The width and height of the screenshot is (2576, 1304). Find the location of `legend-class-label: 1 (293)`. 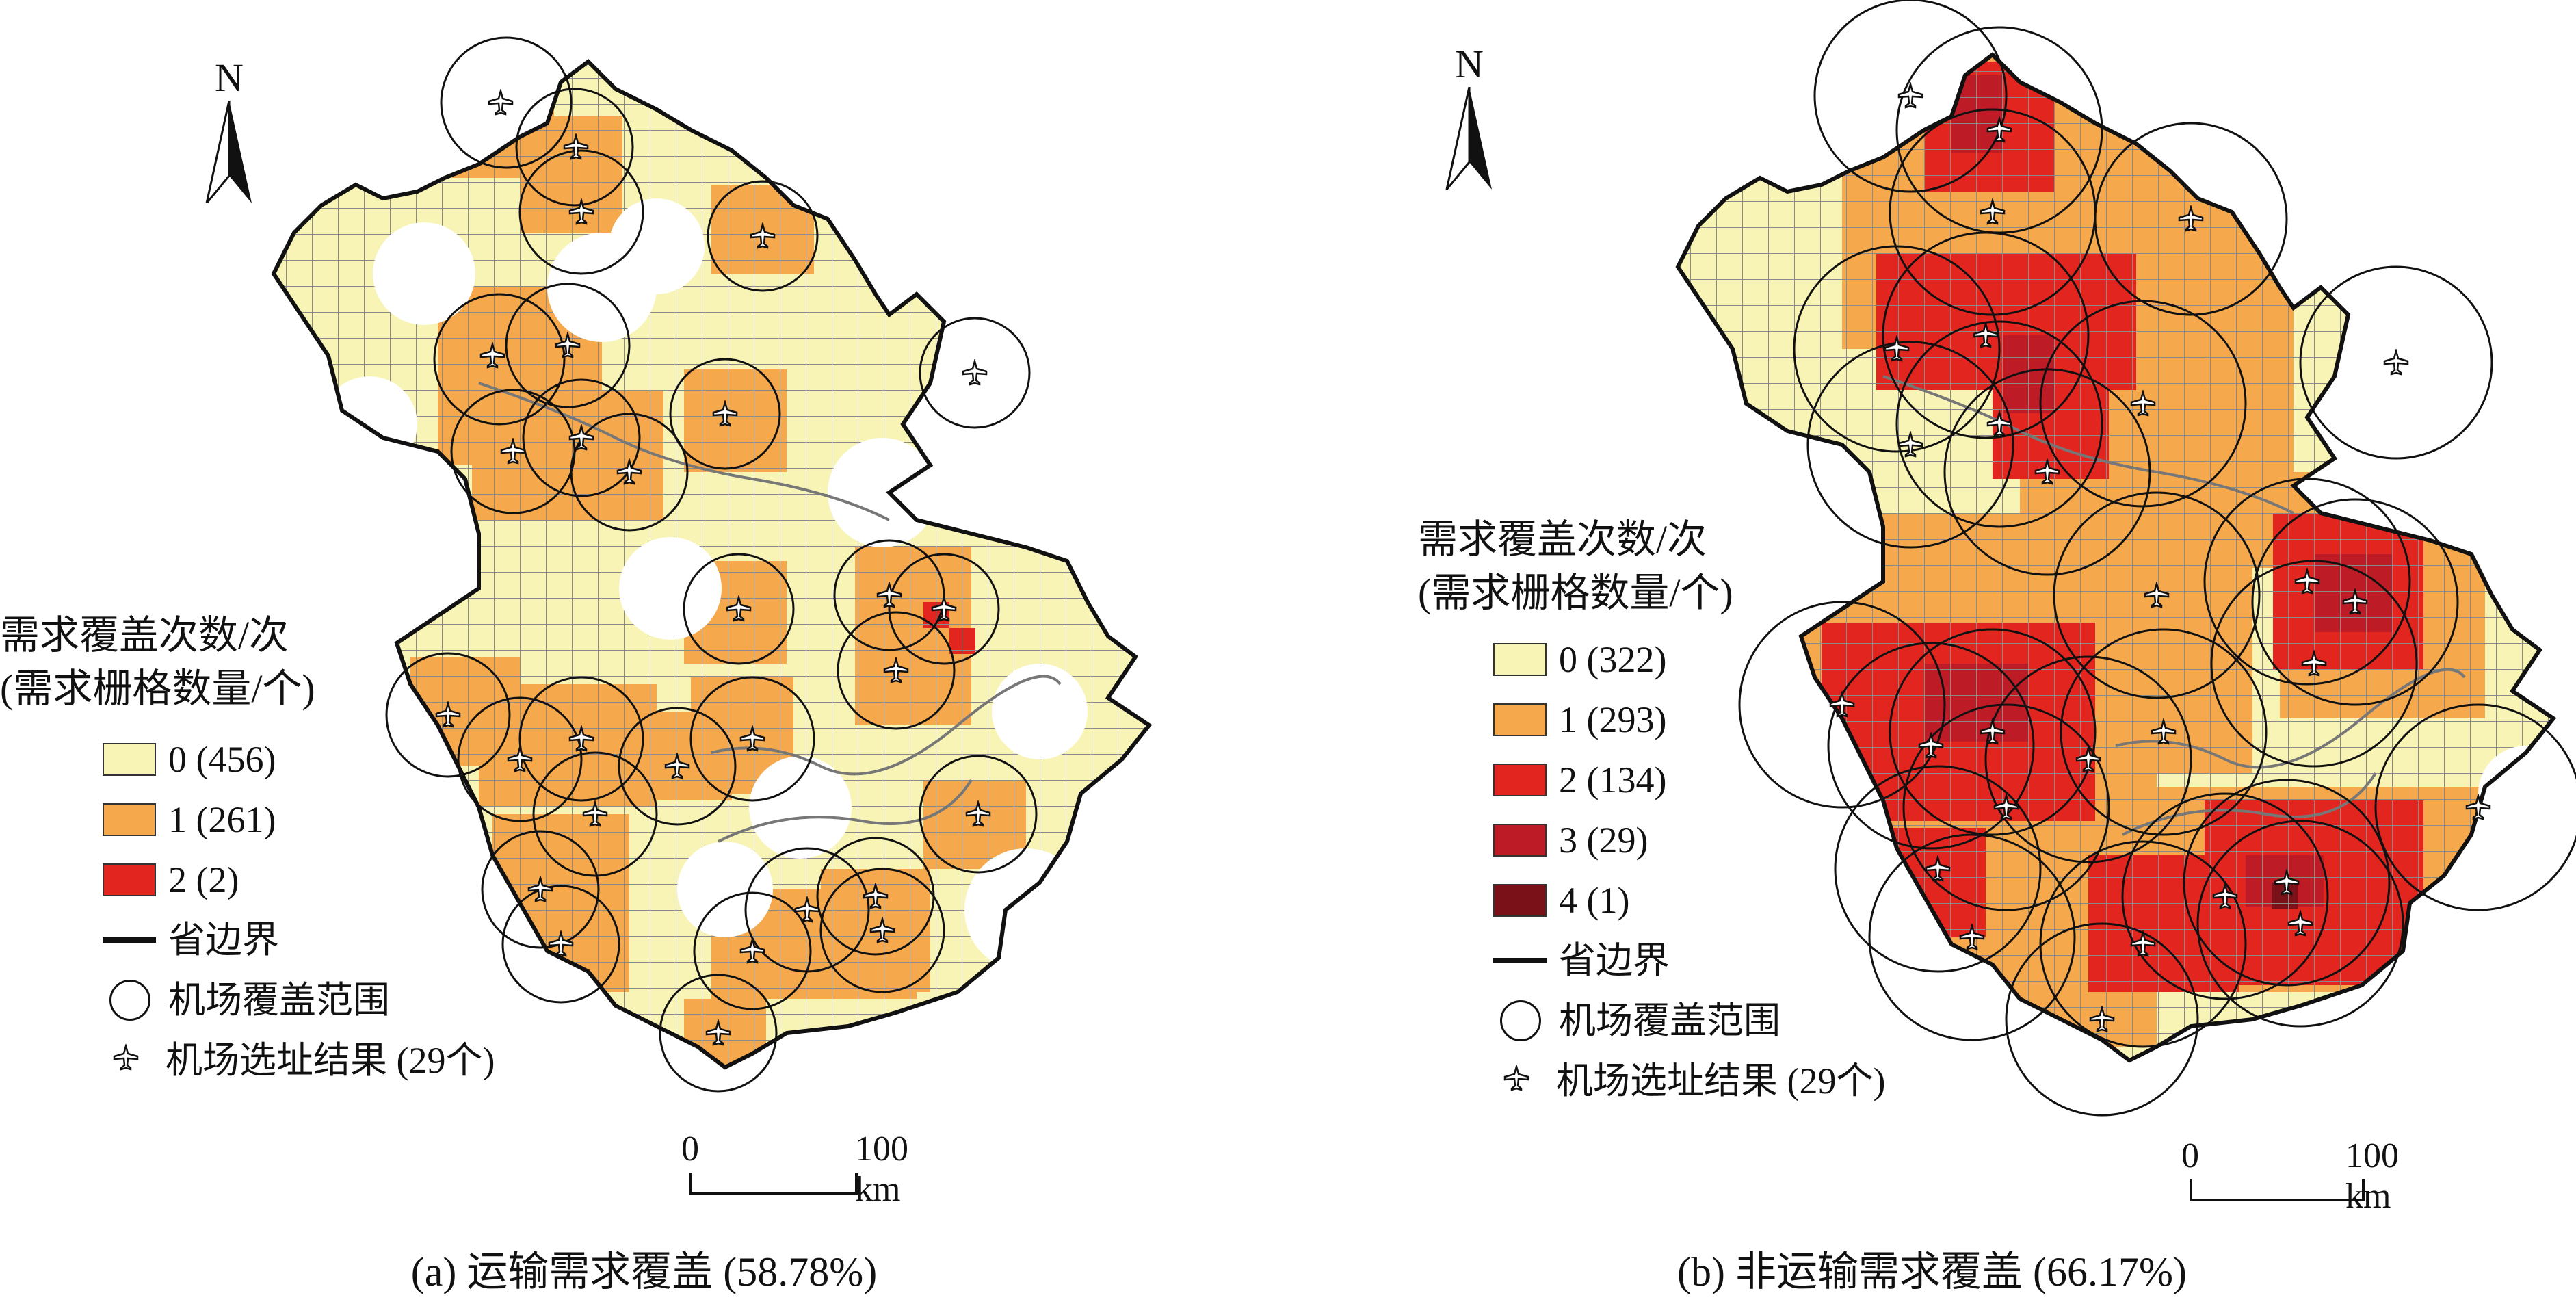

legend-class-label: 1 (293) is located at coordinates (1613, 720).